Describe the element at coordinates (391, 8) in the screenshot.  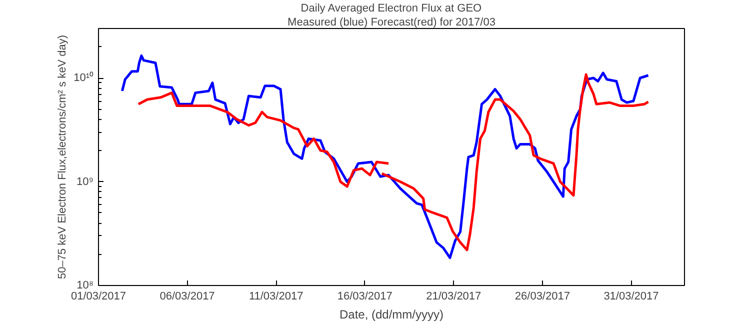
I see `chart-title: Daily Averaged Electron Flux at GEO` at that location.